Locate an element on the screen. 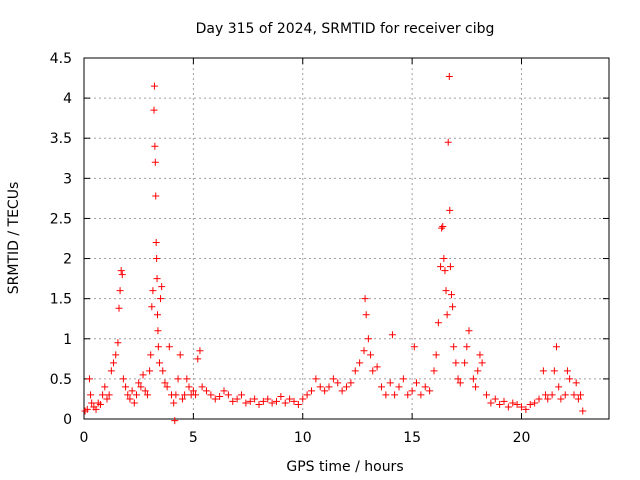 The height and width of the screenshot is (480, 640). x-tick-label: 15 is located at coordinates (412, 438).